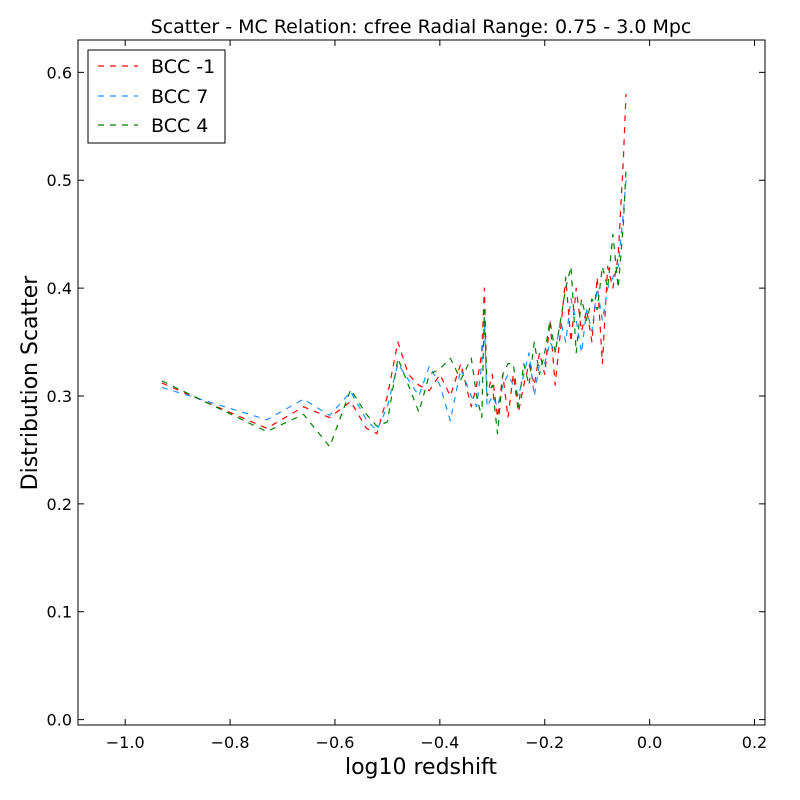 This screenshot has height=800, width=800. Describe the element at coordinates (754, 742) in the screenshot. I see `x-tick-label: 0.2` at that location.